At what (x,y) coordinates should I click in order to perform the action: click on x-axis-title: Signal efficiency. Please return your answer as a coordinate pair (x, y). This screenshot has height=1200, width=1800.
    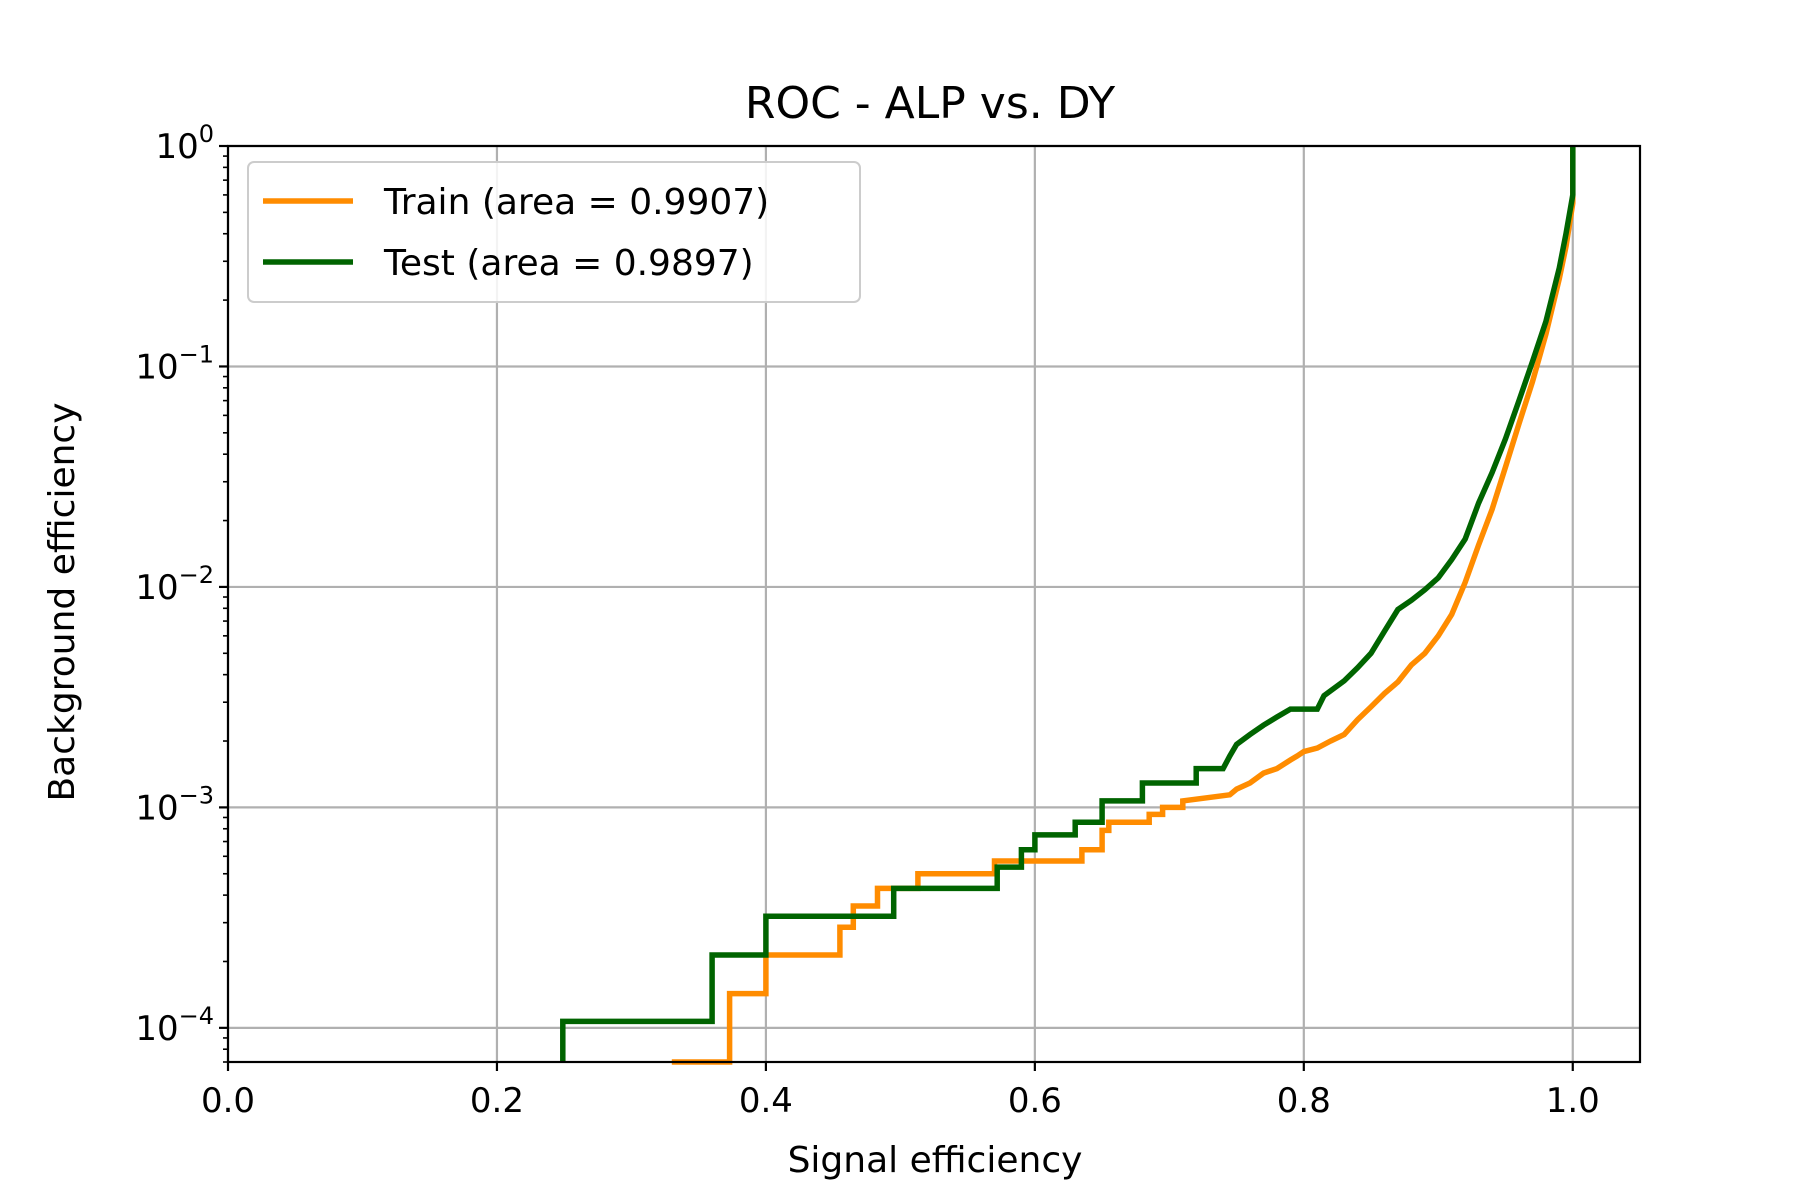
    Looking at the image, I should click on (935, 1160).